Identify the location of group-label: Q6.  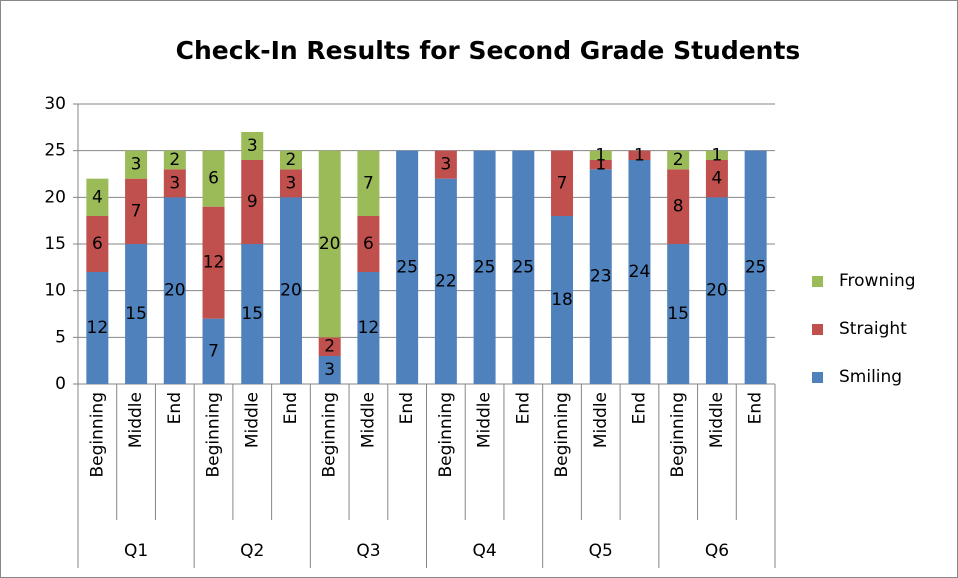
(717, 551).